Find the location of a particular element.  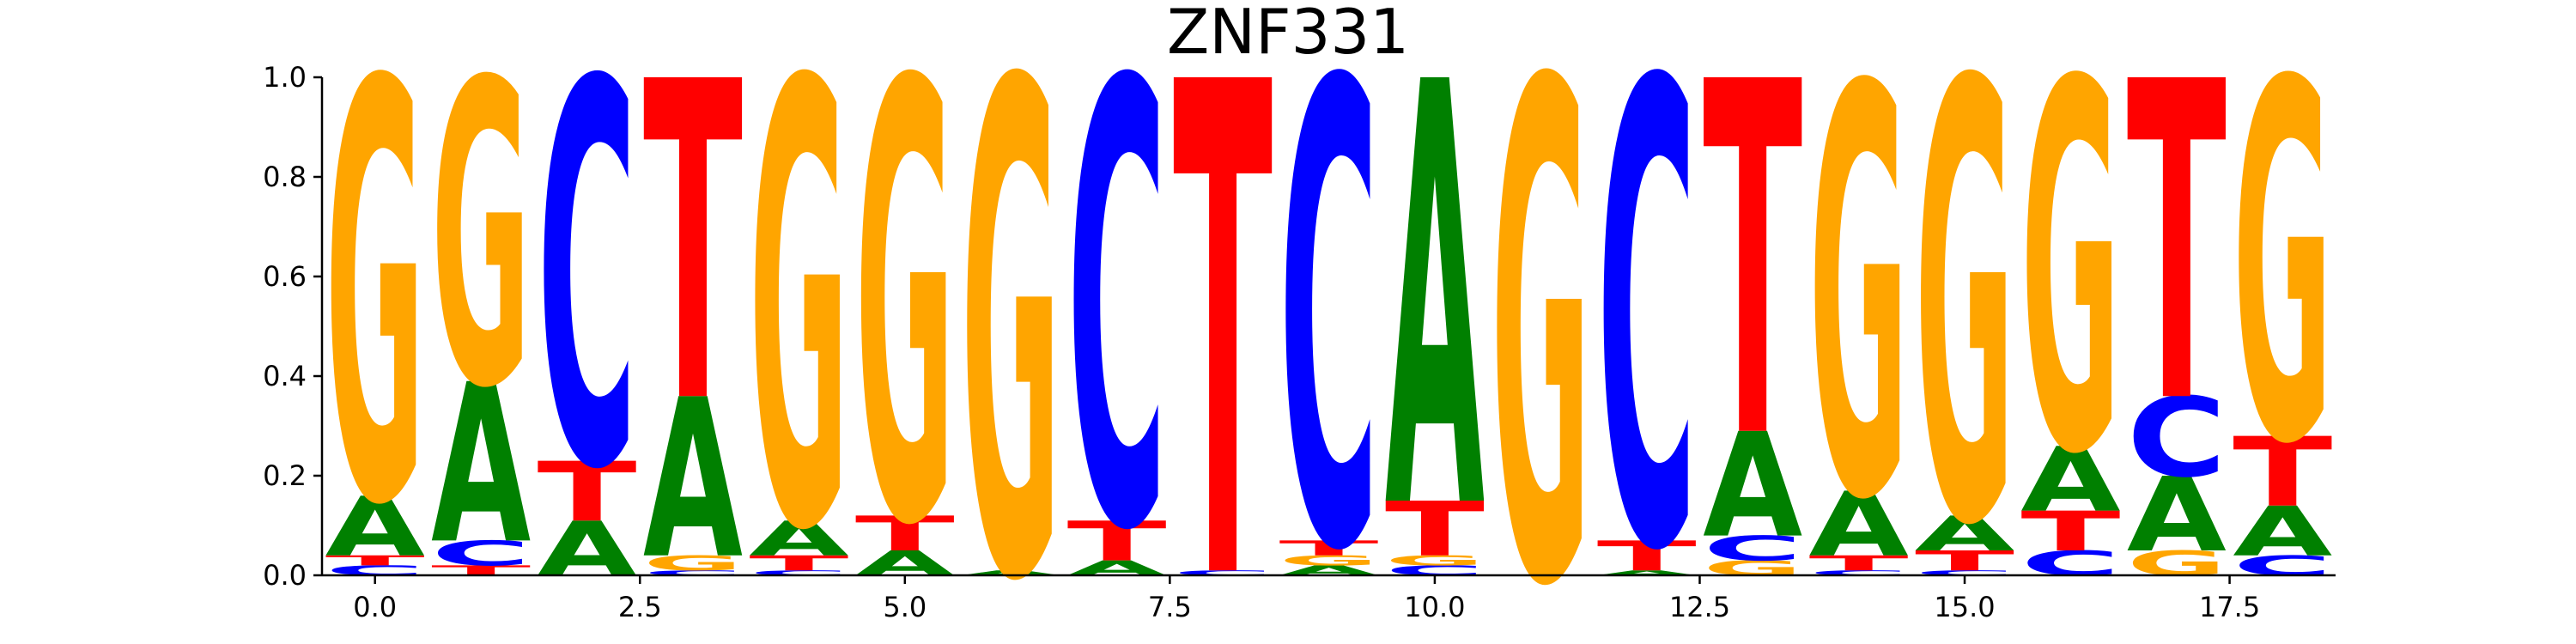

y-tick-label: 0.6 is located at coordinates (285, 276).